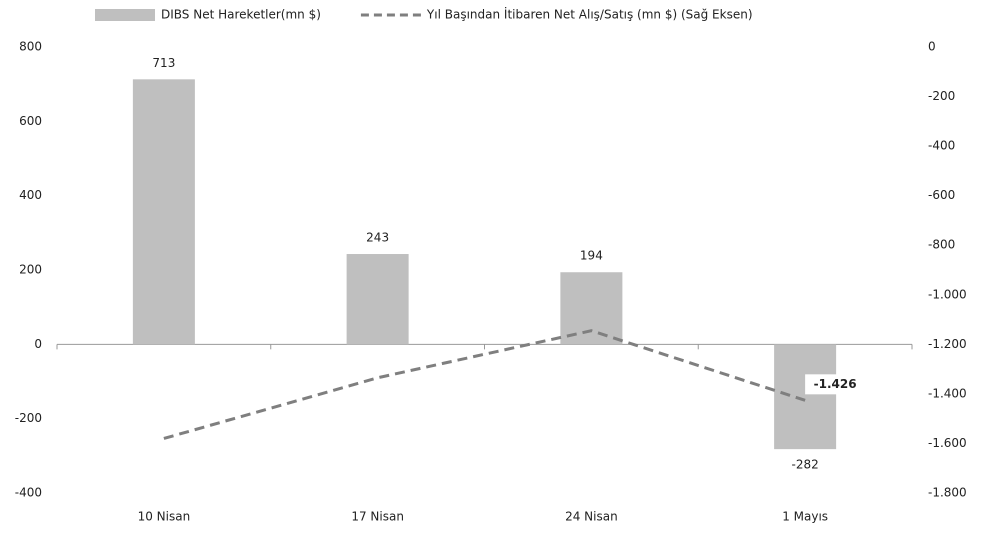 This screenshot has height=534, width=982. I want to click on y2-tick-label: 0, so click(932, 47).